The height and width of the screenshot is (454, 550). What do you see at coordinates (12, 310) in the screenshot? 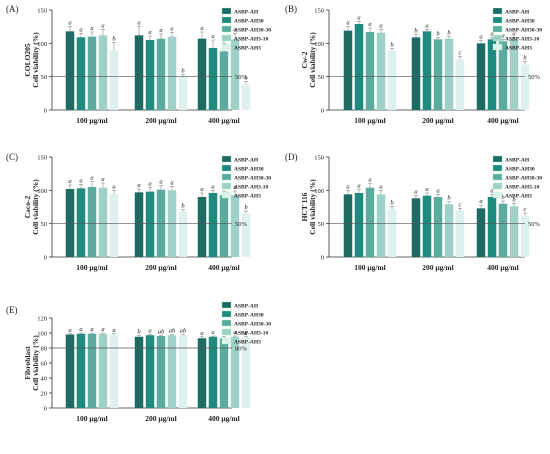
I see `panel-label: (E)` at bounding box center [12, 310].